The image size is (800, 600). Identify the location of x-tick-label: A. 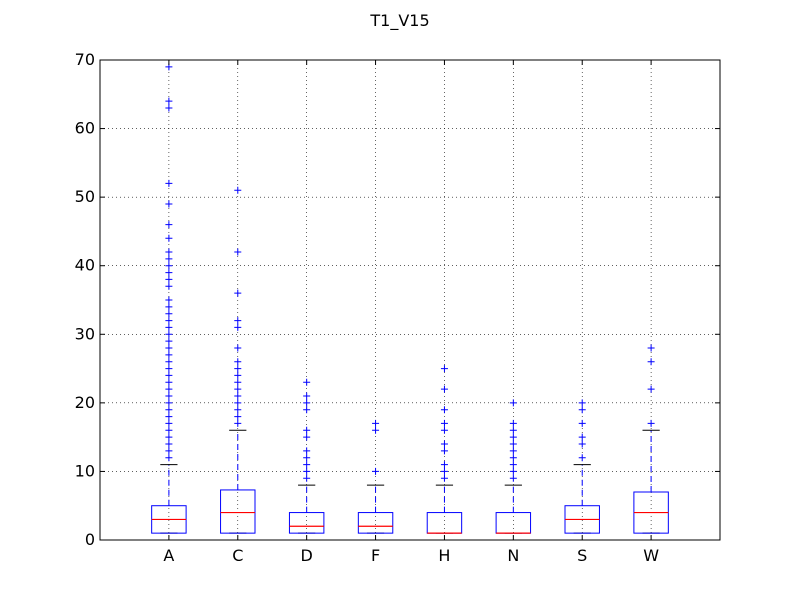
(168, 555).